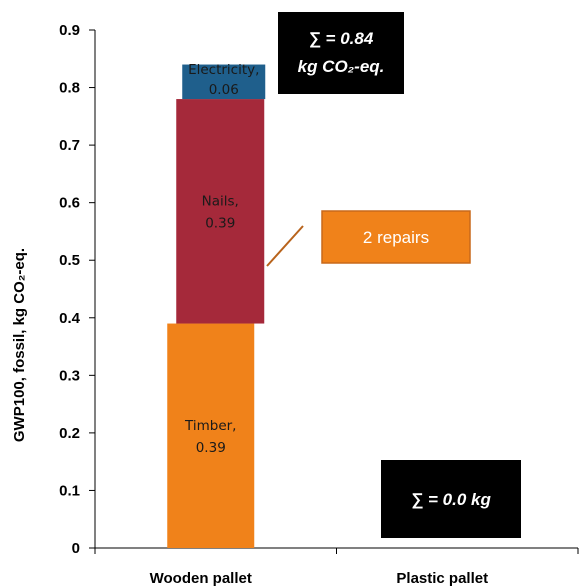  Describe the element at coordinates (285, 246) in the screenshot. I see `repairs-connector-line` at that location.